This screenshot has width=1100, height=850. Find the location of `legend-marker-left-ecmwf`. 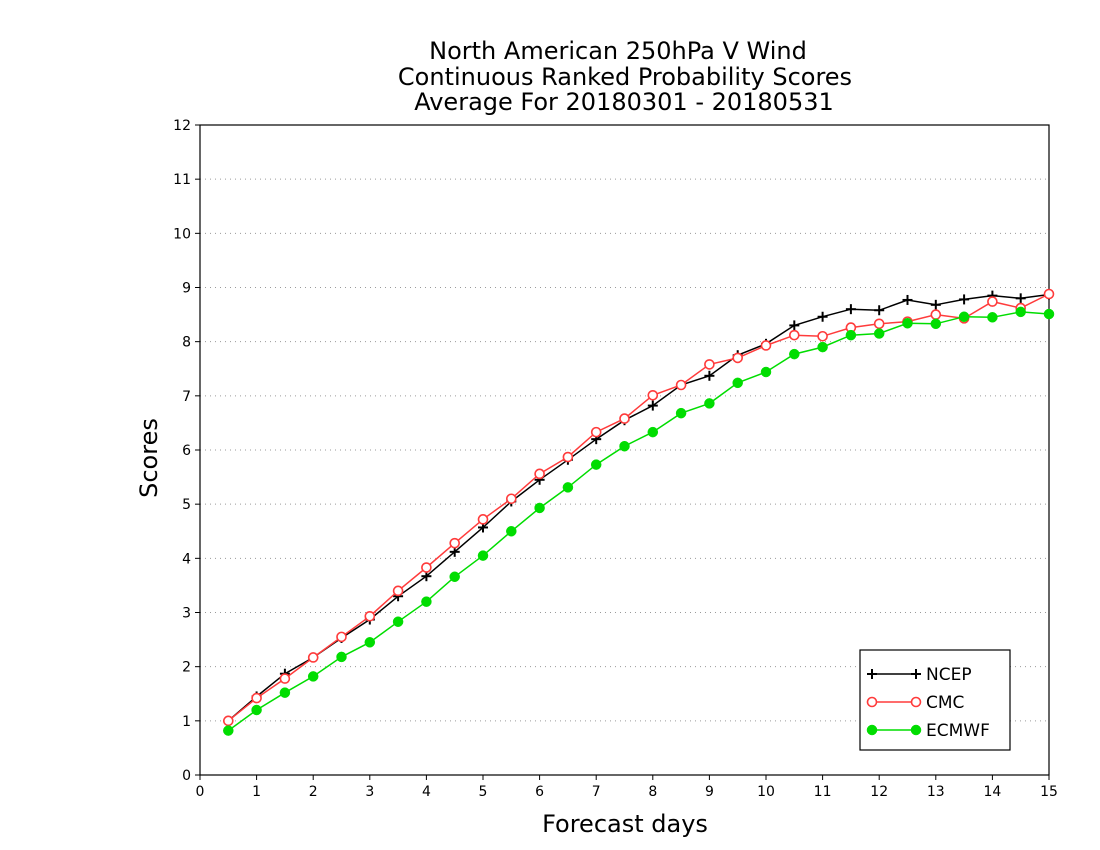

legend-marker-left-ecmwf is located at coordinates (872, 730).